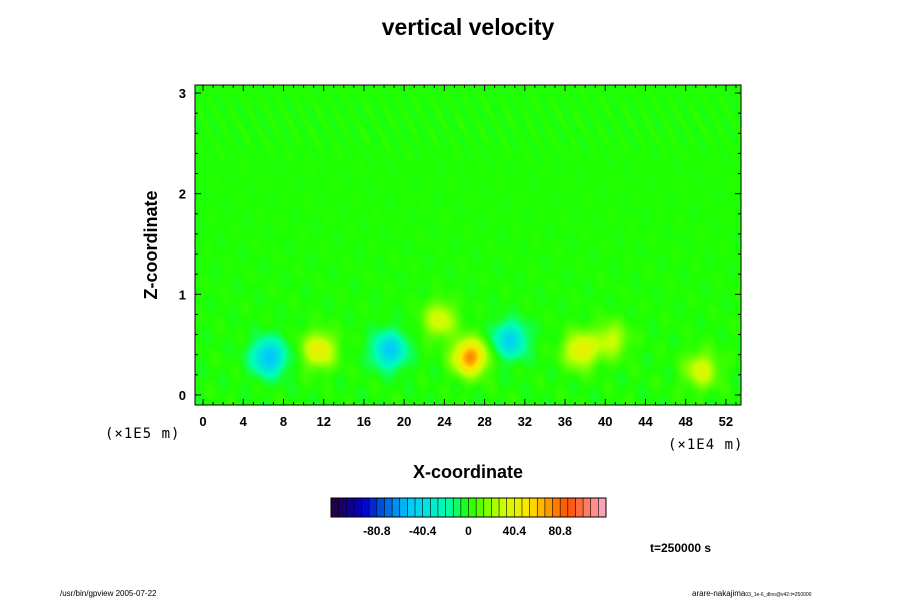  What do you see at coordinates (364, 421) in the screenshot?
I see `x-tick-label: 16` at bounding box center [364, 421].